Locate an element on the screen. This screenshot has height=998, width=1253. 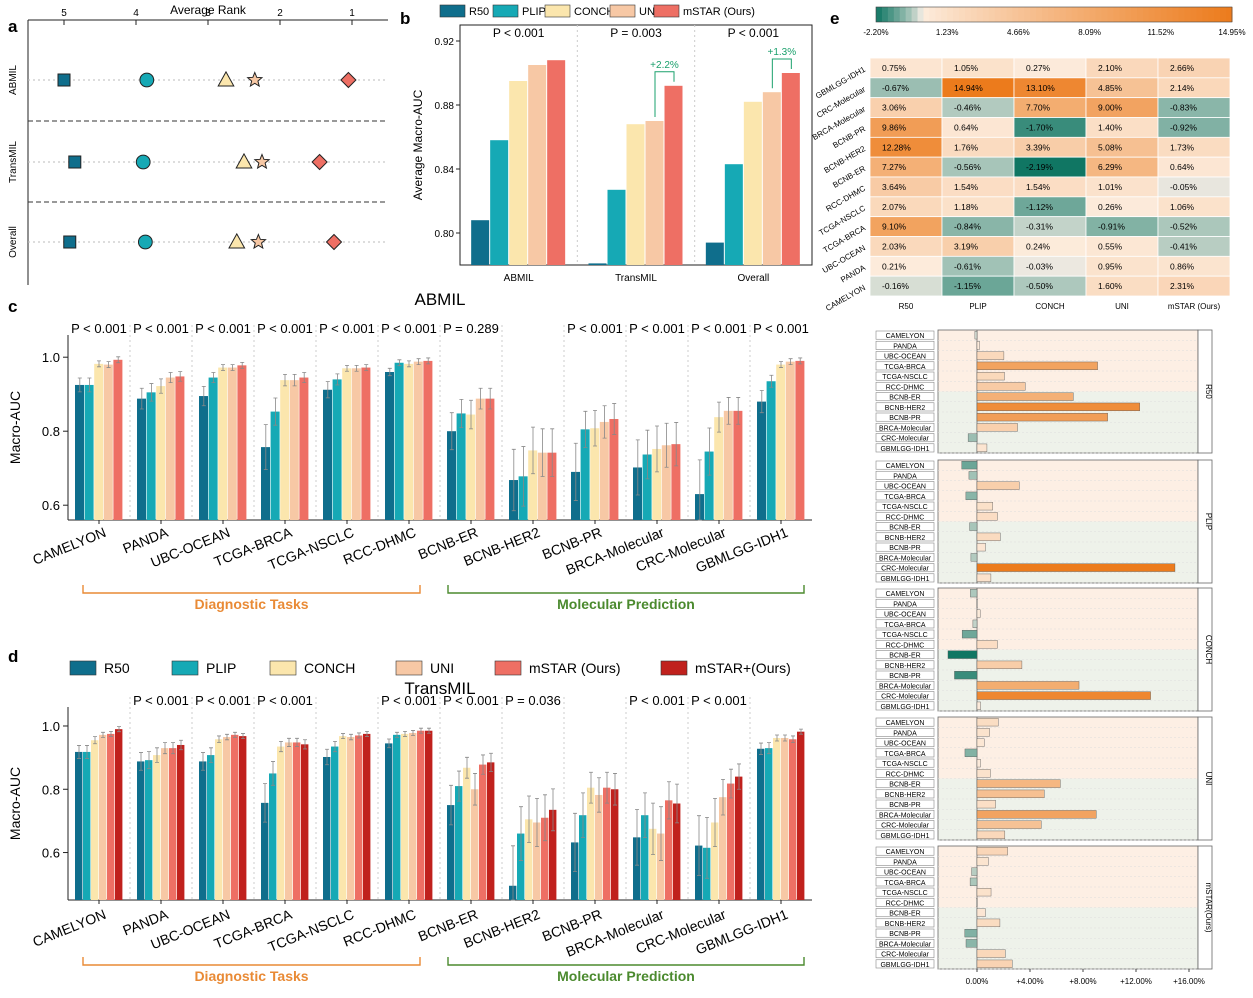
heatmap-cell-label: 4.85% is located at coordinates (1110, 88).